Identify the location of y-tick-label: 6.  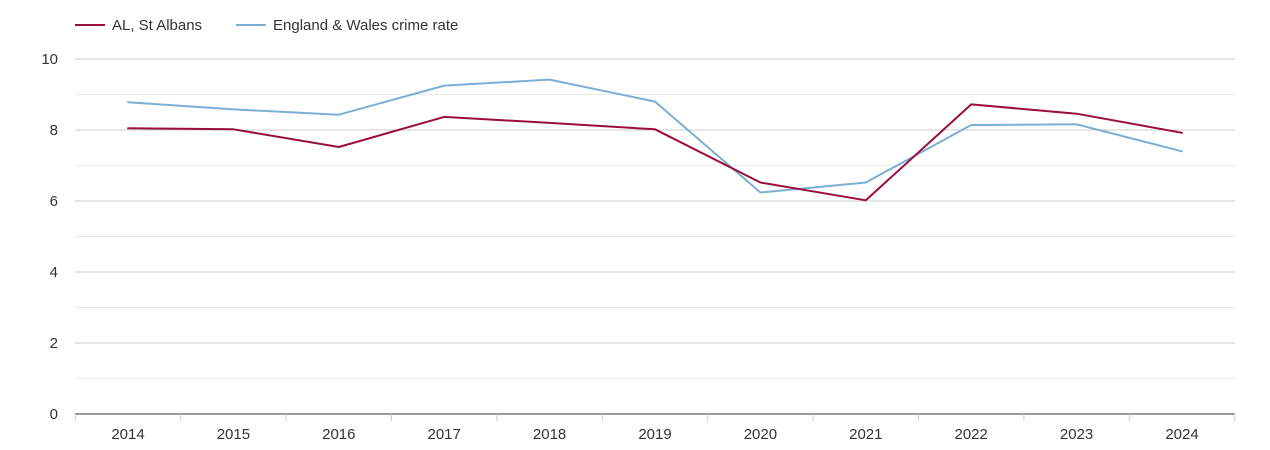
(54, 201).